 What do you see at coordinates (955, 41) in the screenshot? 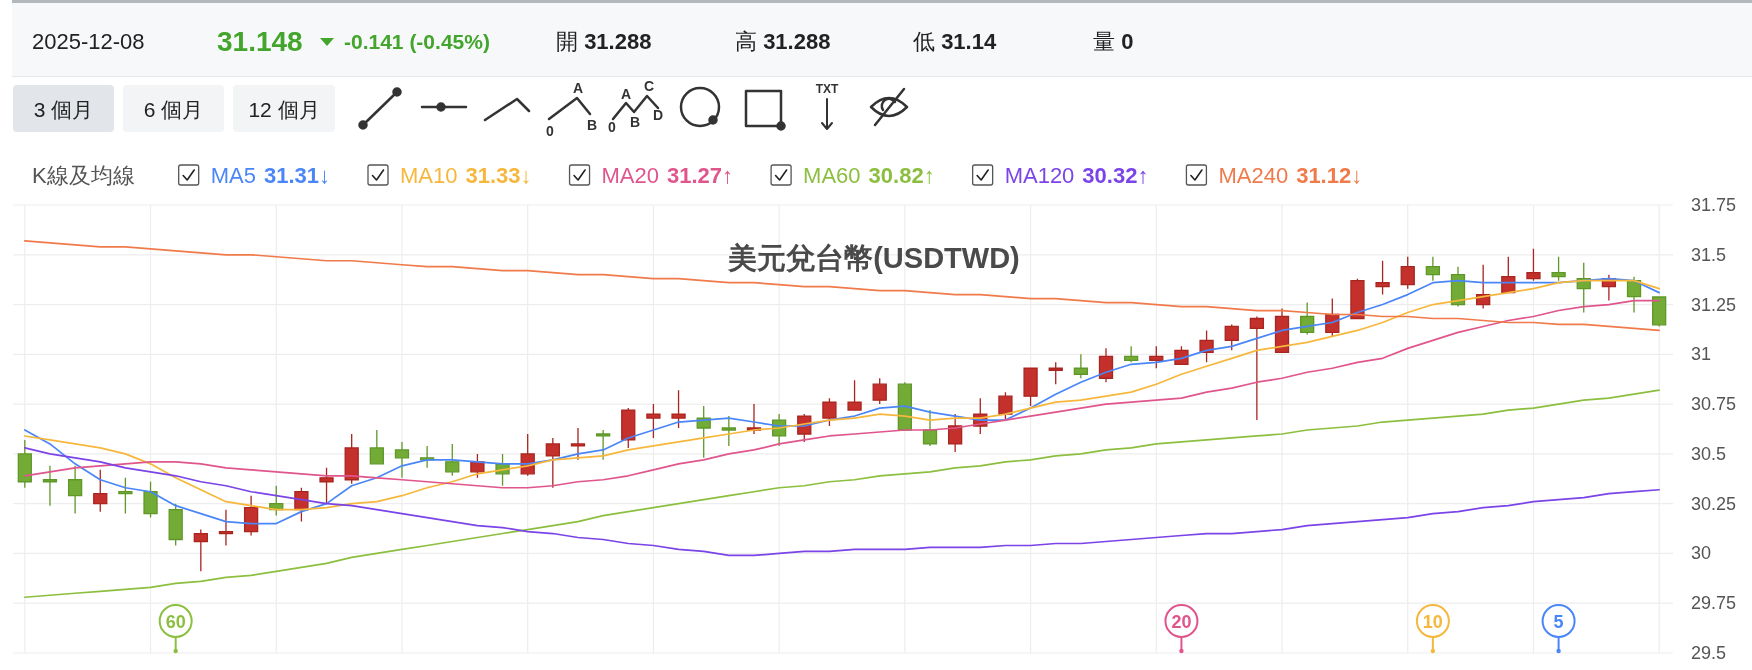
I see `text: 低 31.14` at bounding box center [955, 41].